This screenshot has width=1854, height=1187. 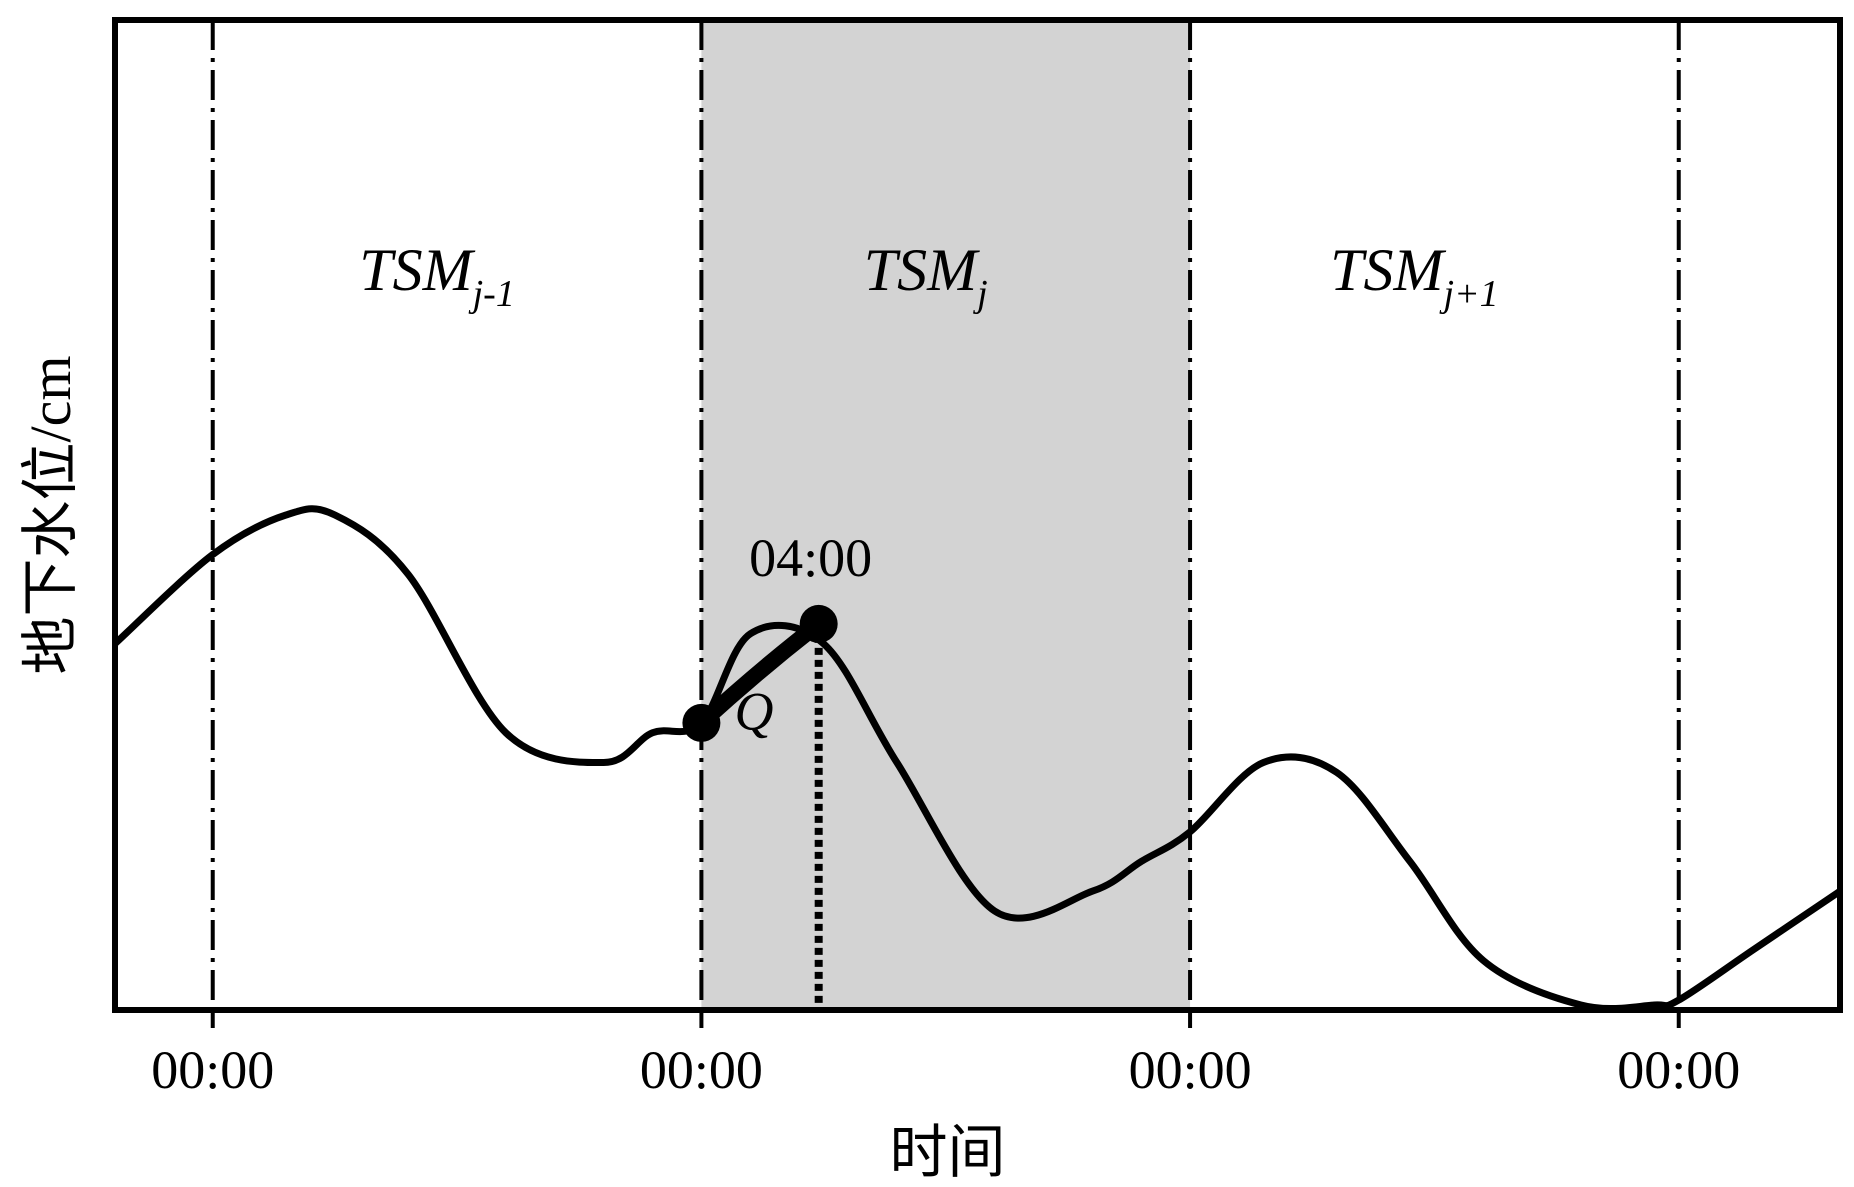 What do you see at coordinates (50, 515) in the screenshot?
I see `y-axis-label: 地下水位/cm` at bounding box center [50, 515].